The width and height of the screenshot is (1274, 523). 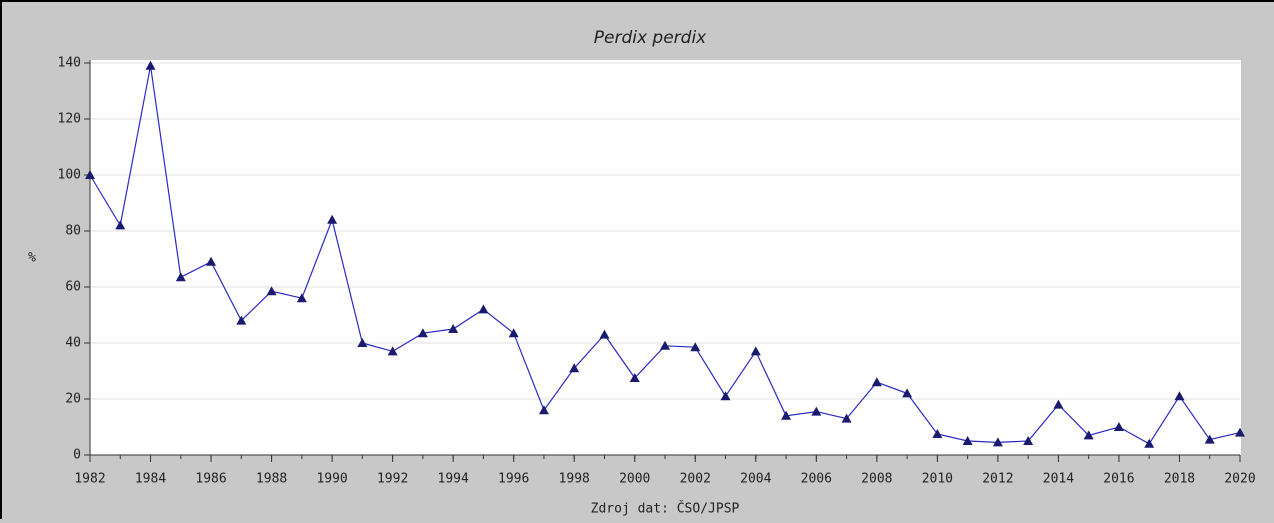 What do you see at coordinates (634, 479) in the screenshot?
I see `x-tick-label: 2000` at bounding box center [634, 479].